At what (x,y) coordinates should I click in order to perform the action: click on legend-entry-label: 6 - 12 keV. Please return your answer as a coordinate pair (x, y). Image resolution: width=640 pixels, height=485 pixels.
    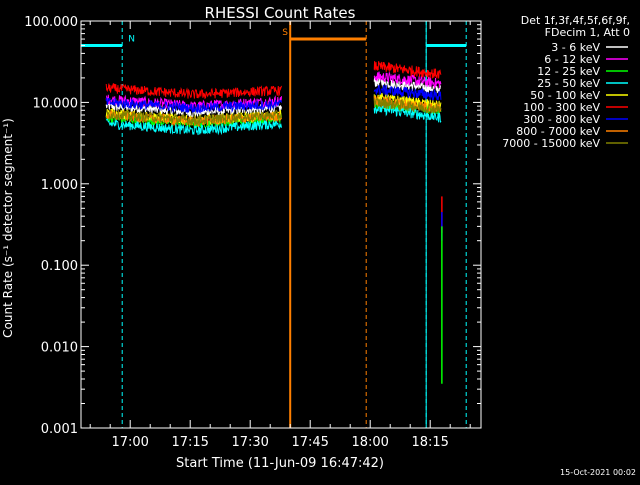
    Looking at the image, I should click on (572, 59).